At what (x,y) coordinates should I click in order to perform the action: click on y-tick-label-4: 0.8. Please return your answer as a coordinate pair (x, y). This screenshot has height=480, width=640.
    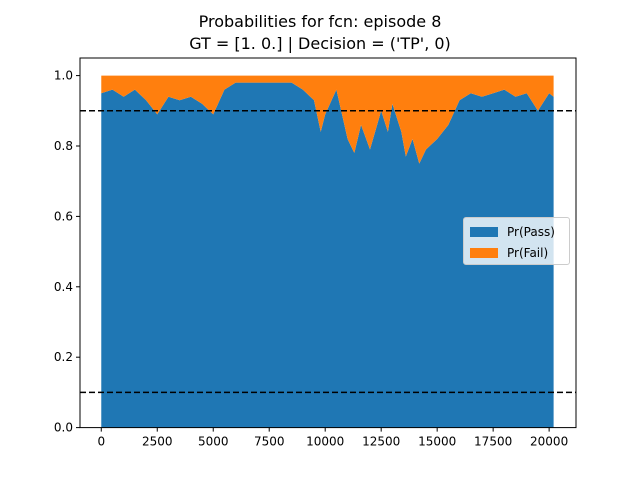
    Looking at the image, I should click on (63, 146).